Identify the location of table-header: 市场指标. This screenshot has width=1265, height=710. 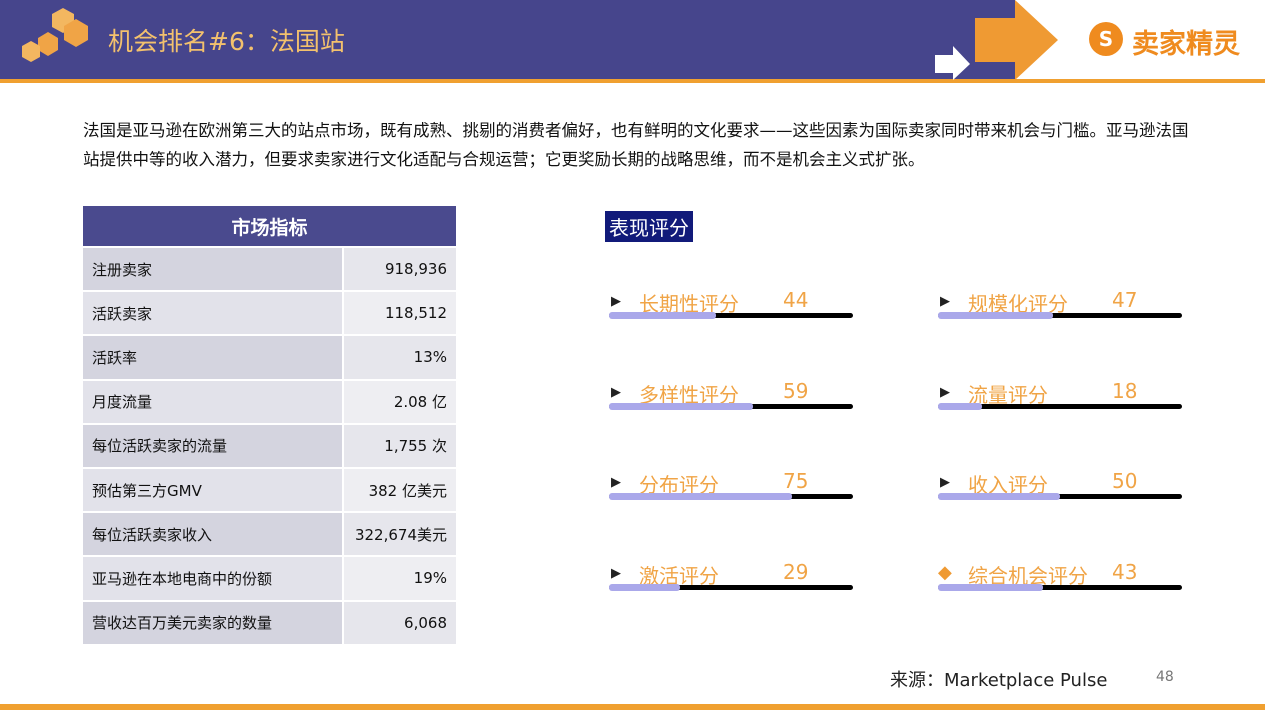
(269, 227).